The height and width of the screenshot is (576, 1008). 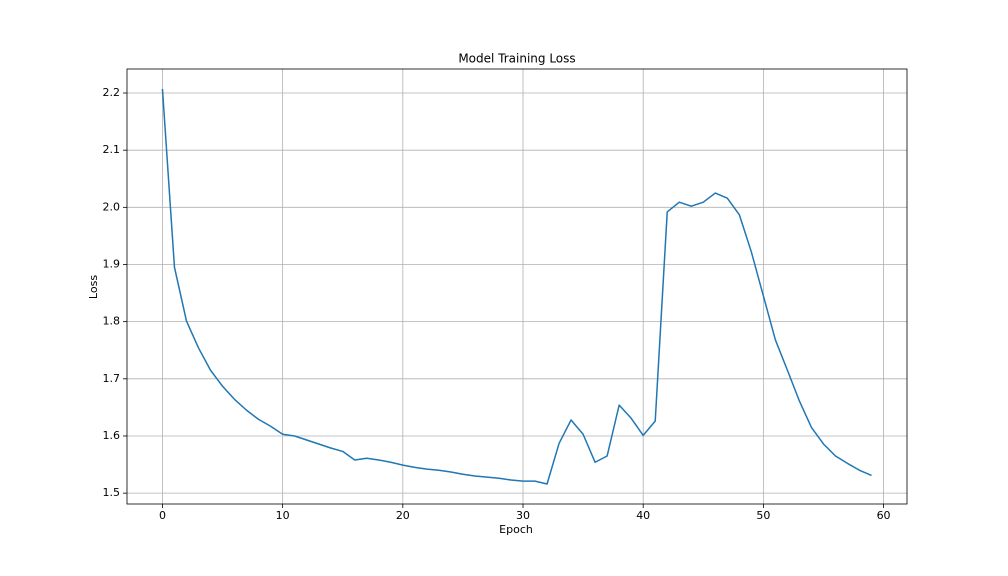 What do you see at coordinates (112, 321) in the screenshot?
I see `y-tick-label: 1.8` at bounding box center [112, 321].